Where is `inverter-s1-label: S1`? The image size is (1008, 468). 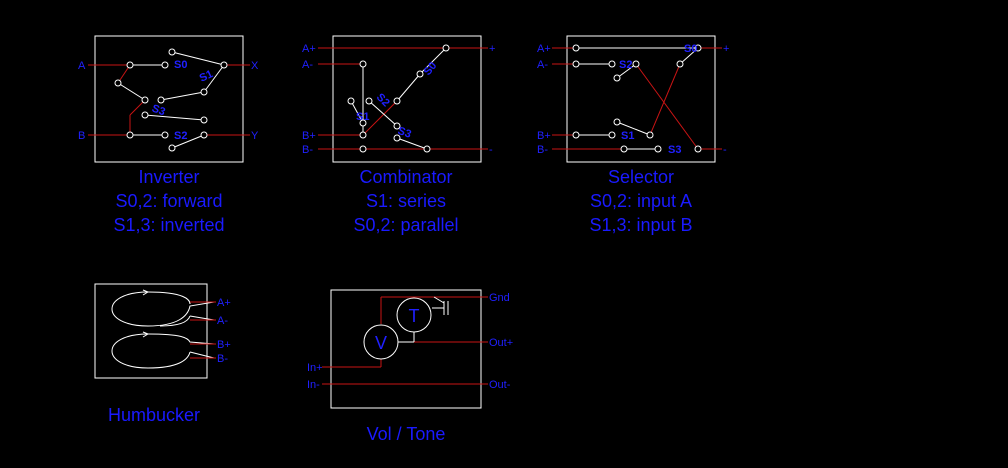 inverter-s1-label: S1 is located at coordinates (206, 76).